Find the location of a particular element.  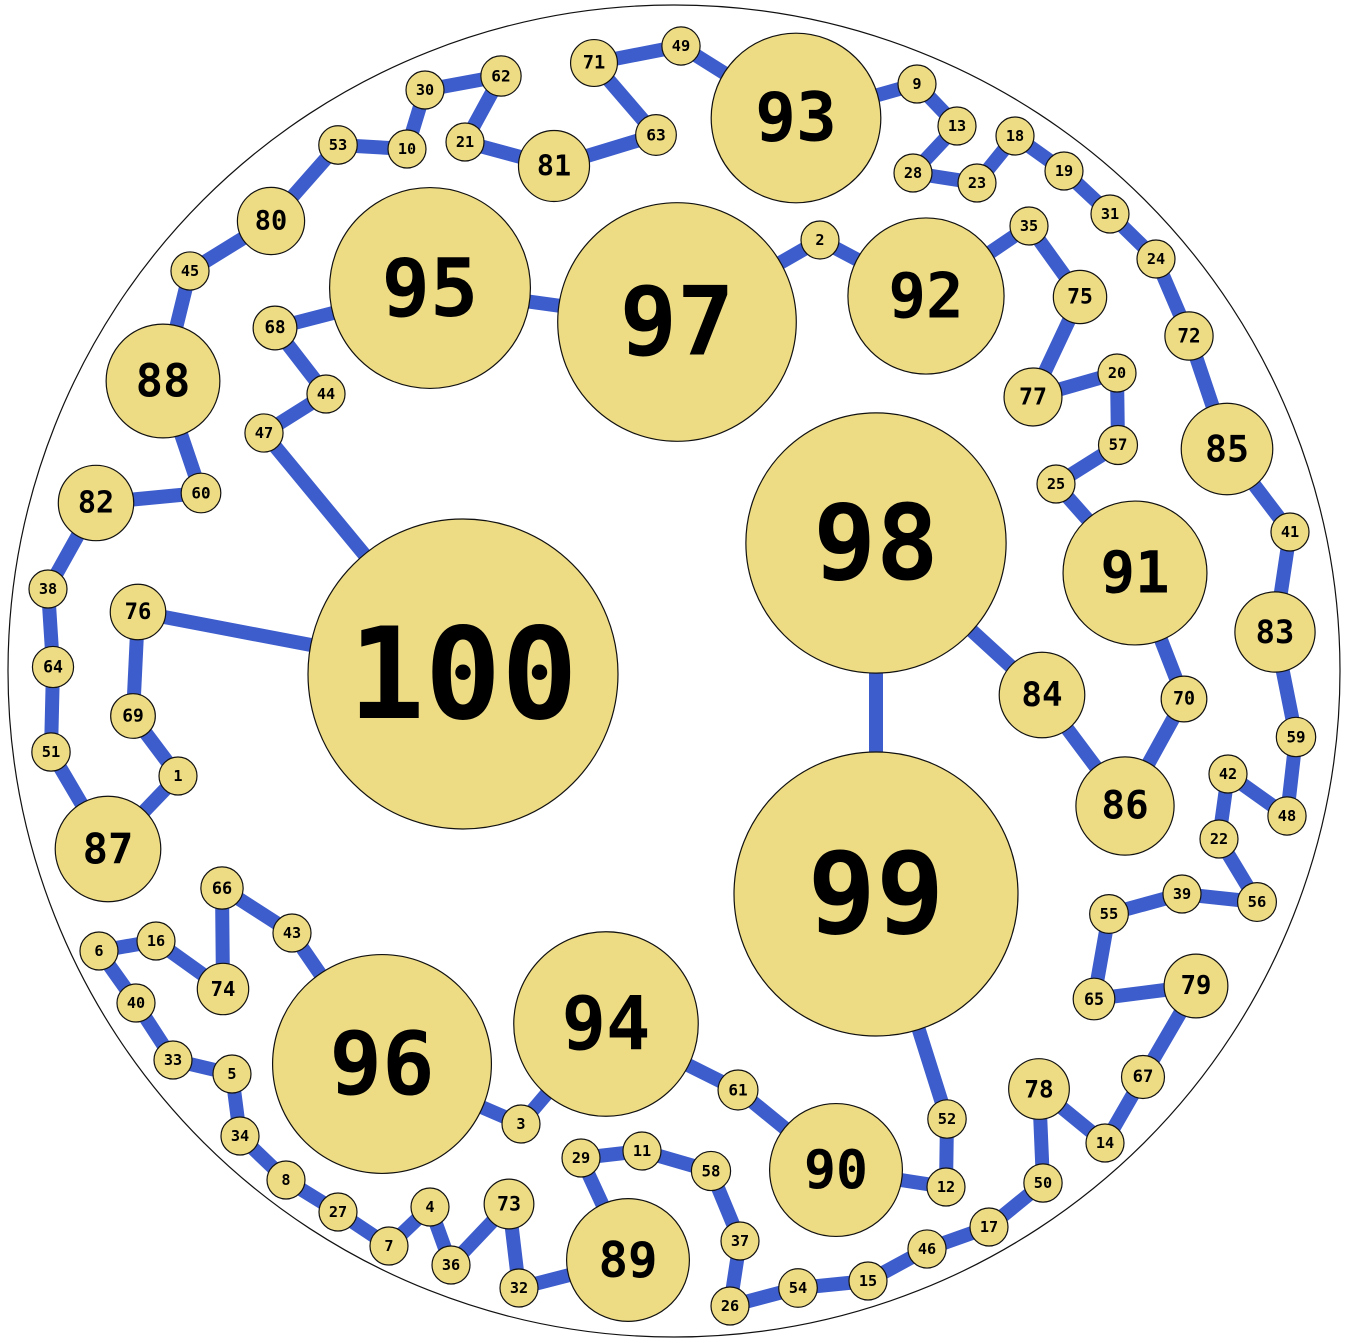

node-42: 42 is located at coordinates (1228, 774).